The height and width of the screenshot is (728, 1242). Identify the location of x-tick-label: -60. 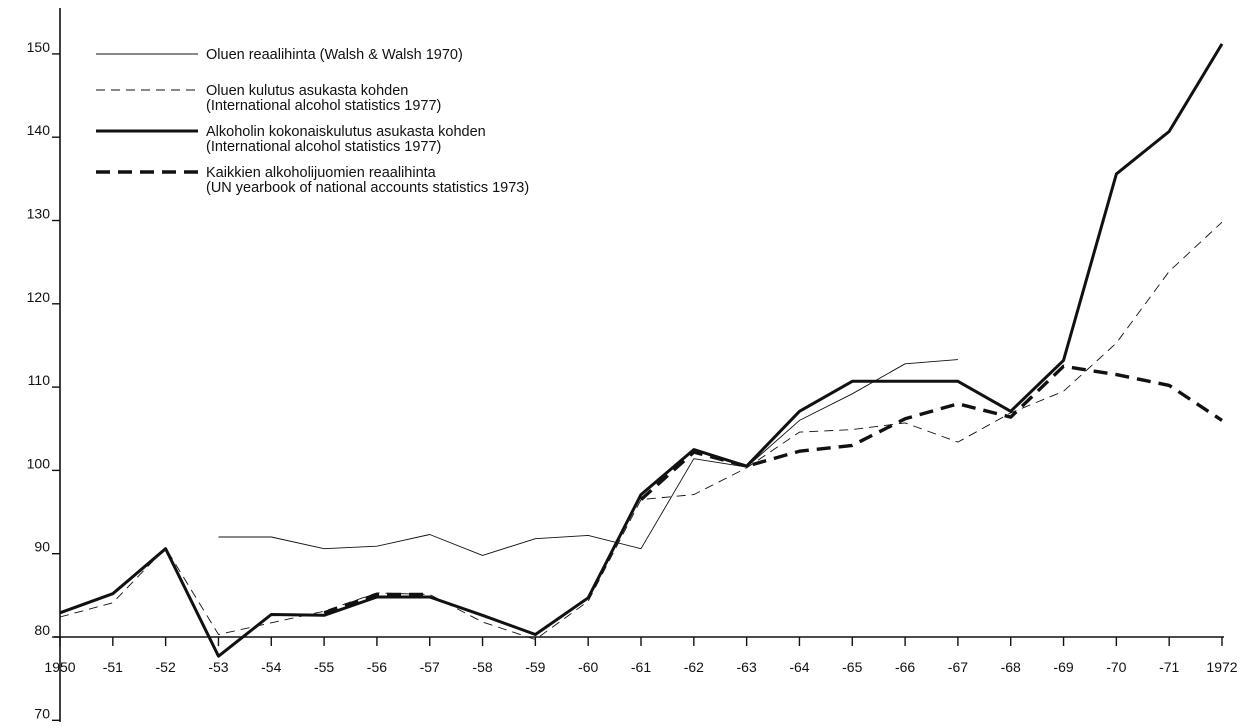
(588, 667).